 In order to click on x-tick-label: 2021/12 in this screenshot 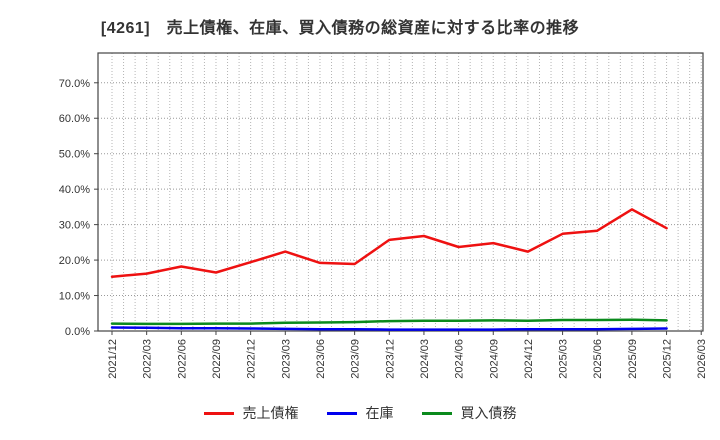, I will do `click(113, 359)`.